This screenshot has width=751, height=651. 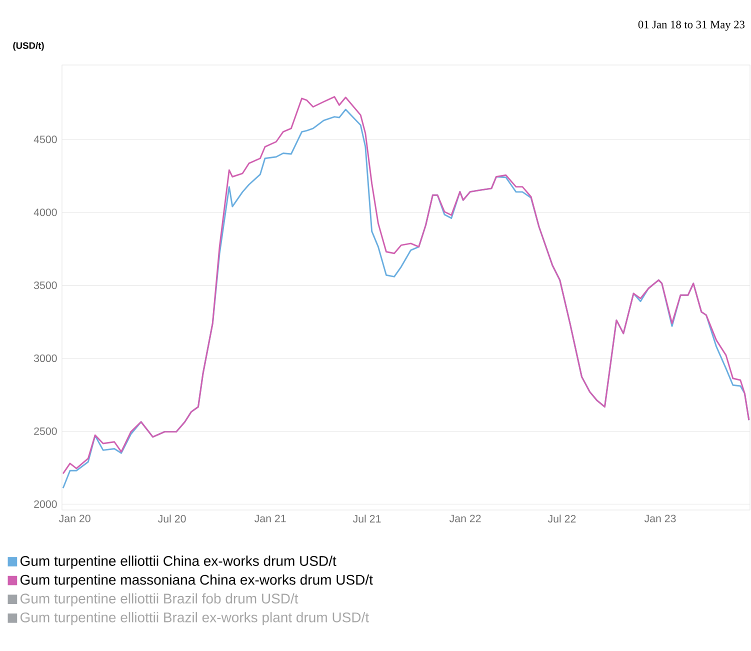 I want to click on y-tick-label: 4000, so click(x=45, y=212).